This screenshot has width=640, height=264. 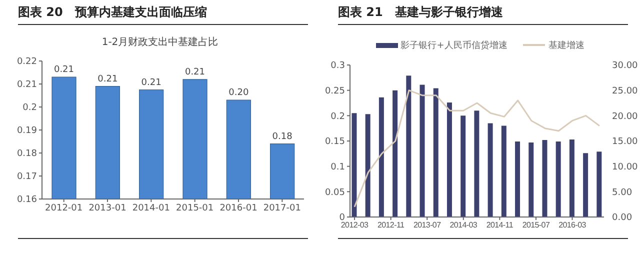 I want to click on y-tick-label: 0.16, so click(x=27, y=200).